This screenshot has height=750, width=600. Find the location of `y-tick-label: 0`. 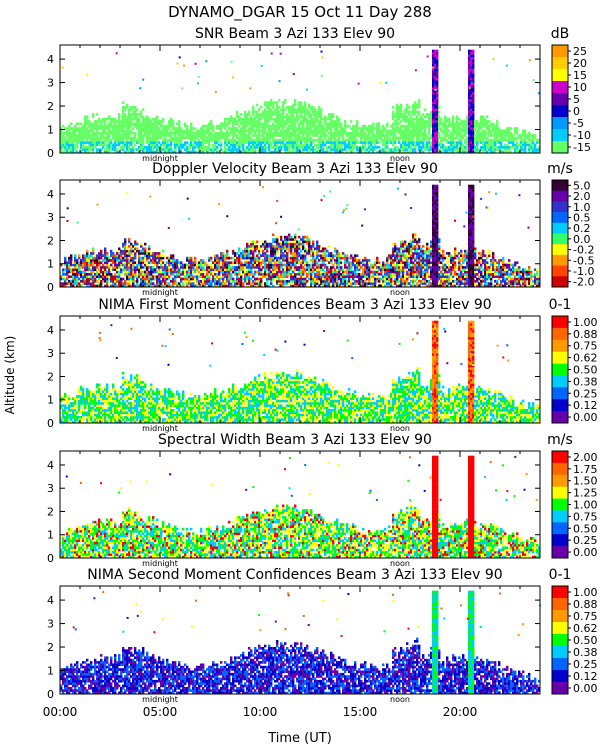

y-tick-label: 0 is located at coordinates (50, 153).